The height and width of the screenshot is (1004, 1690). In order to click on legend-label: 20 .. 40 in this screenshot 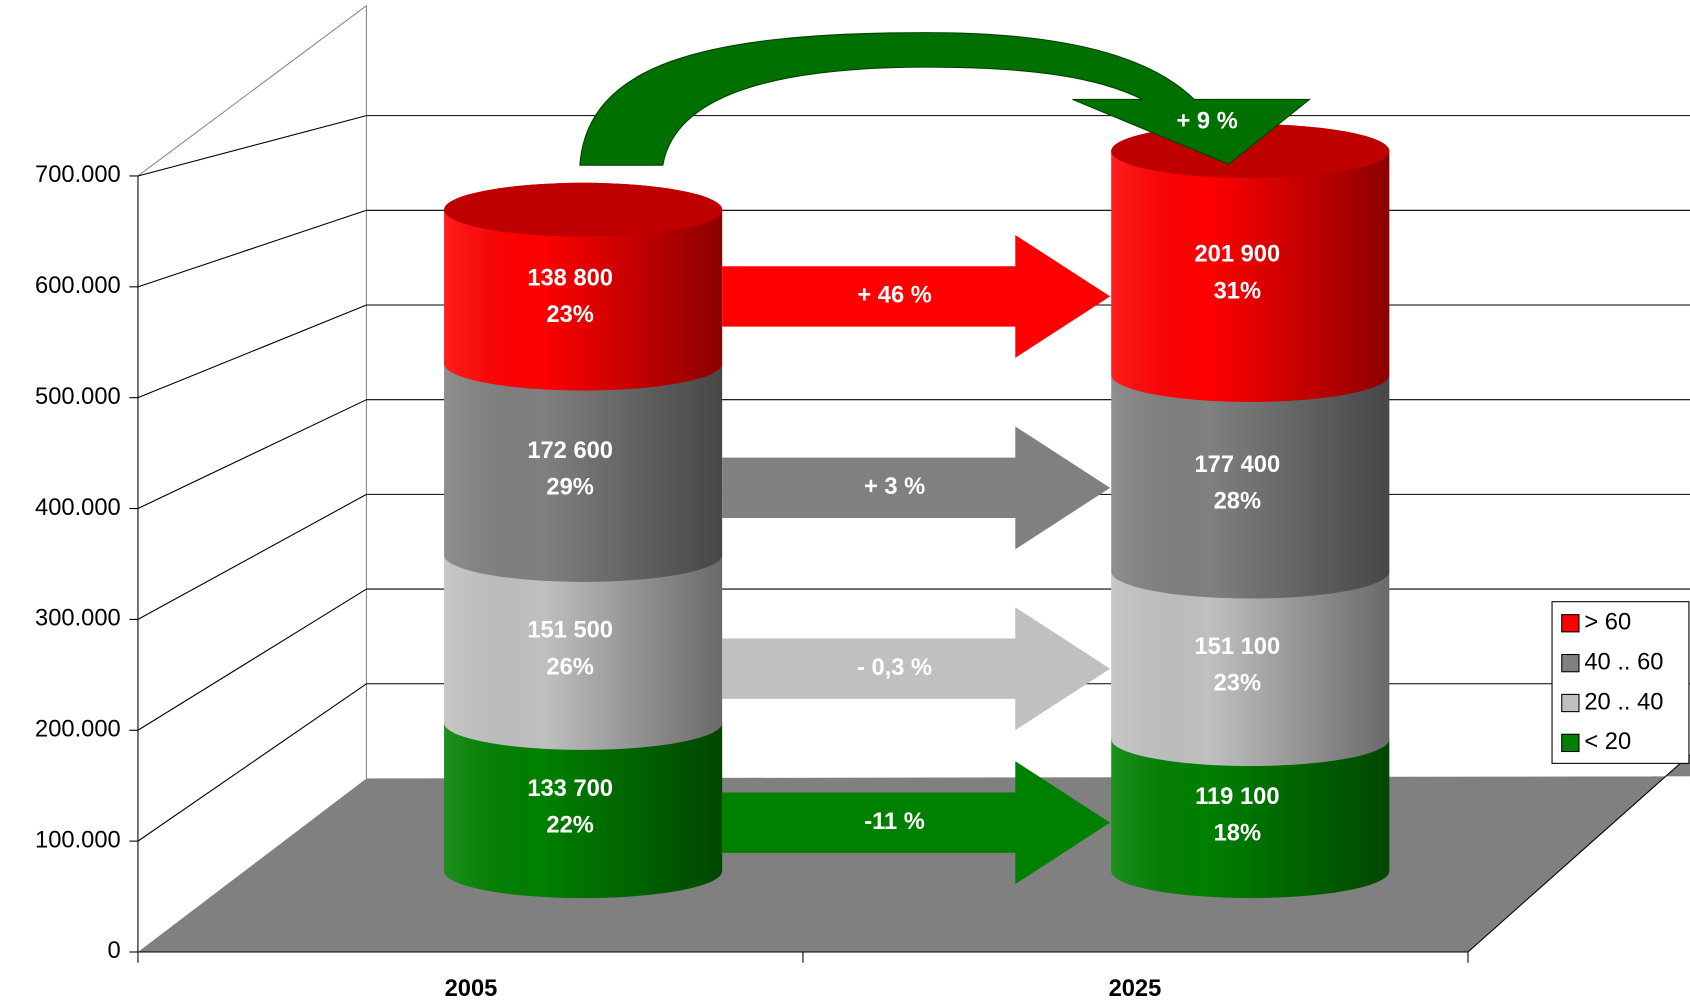, I will do `click(1623, 702)`.